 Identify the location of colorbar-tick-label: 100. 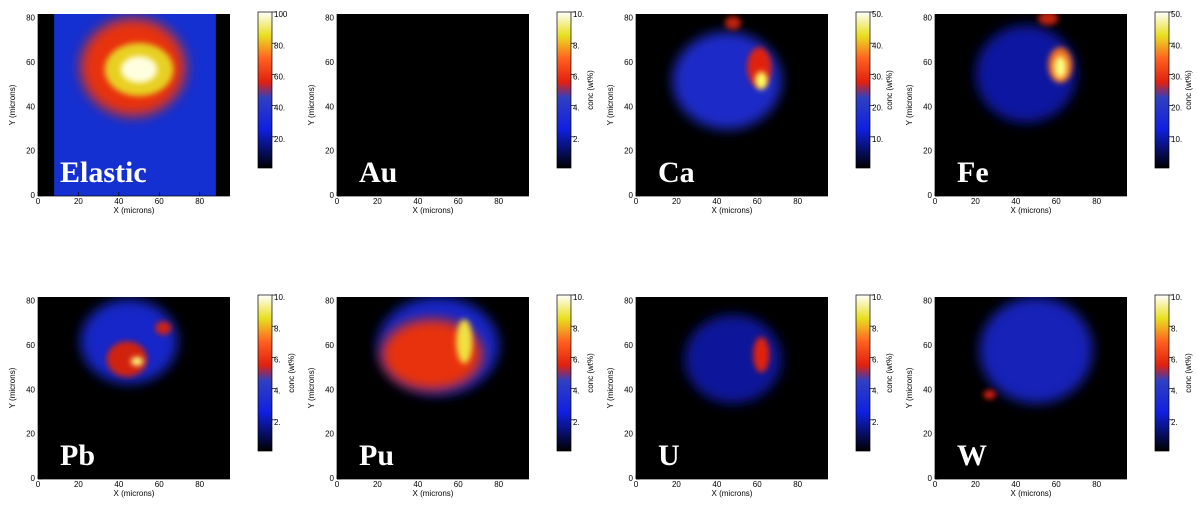
(281, 14).